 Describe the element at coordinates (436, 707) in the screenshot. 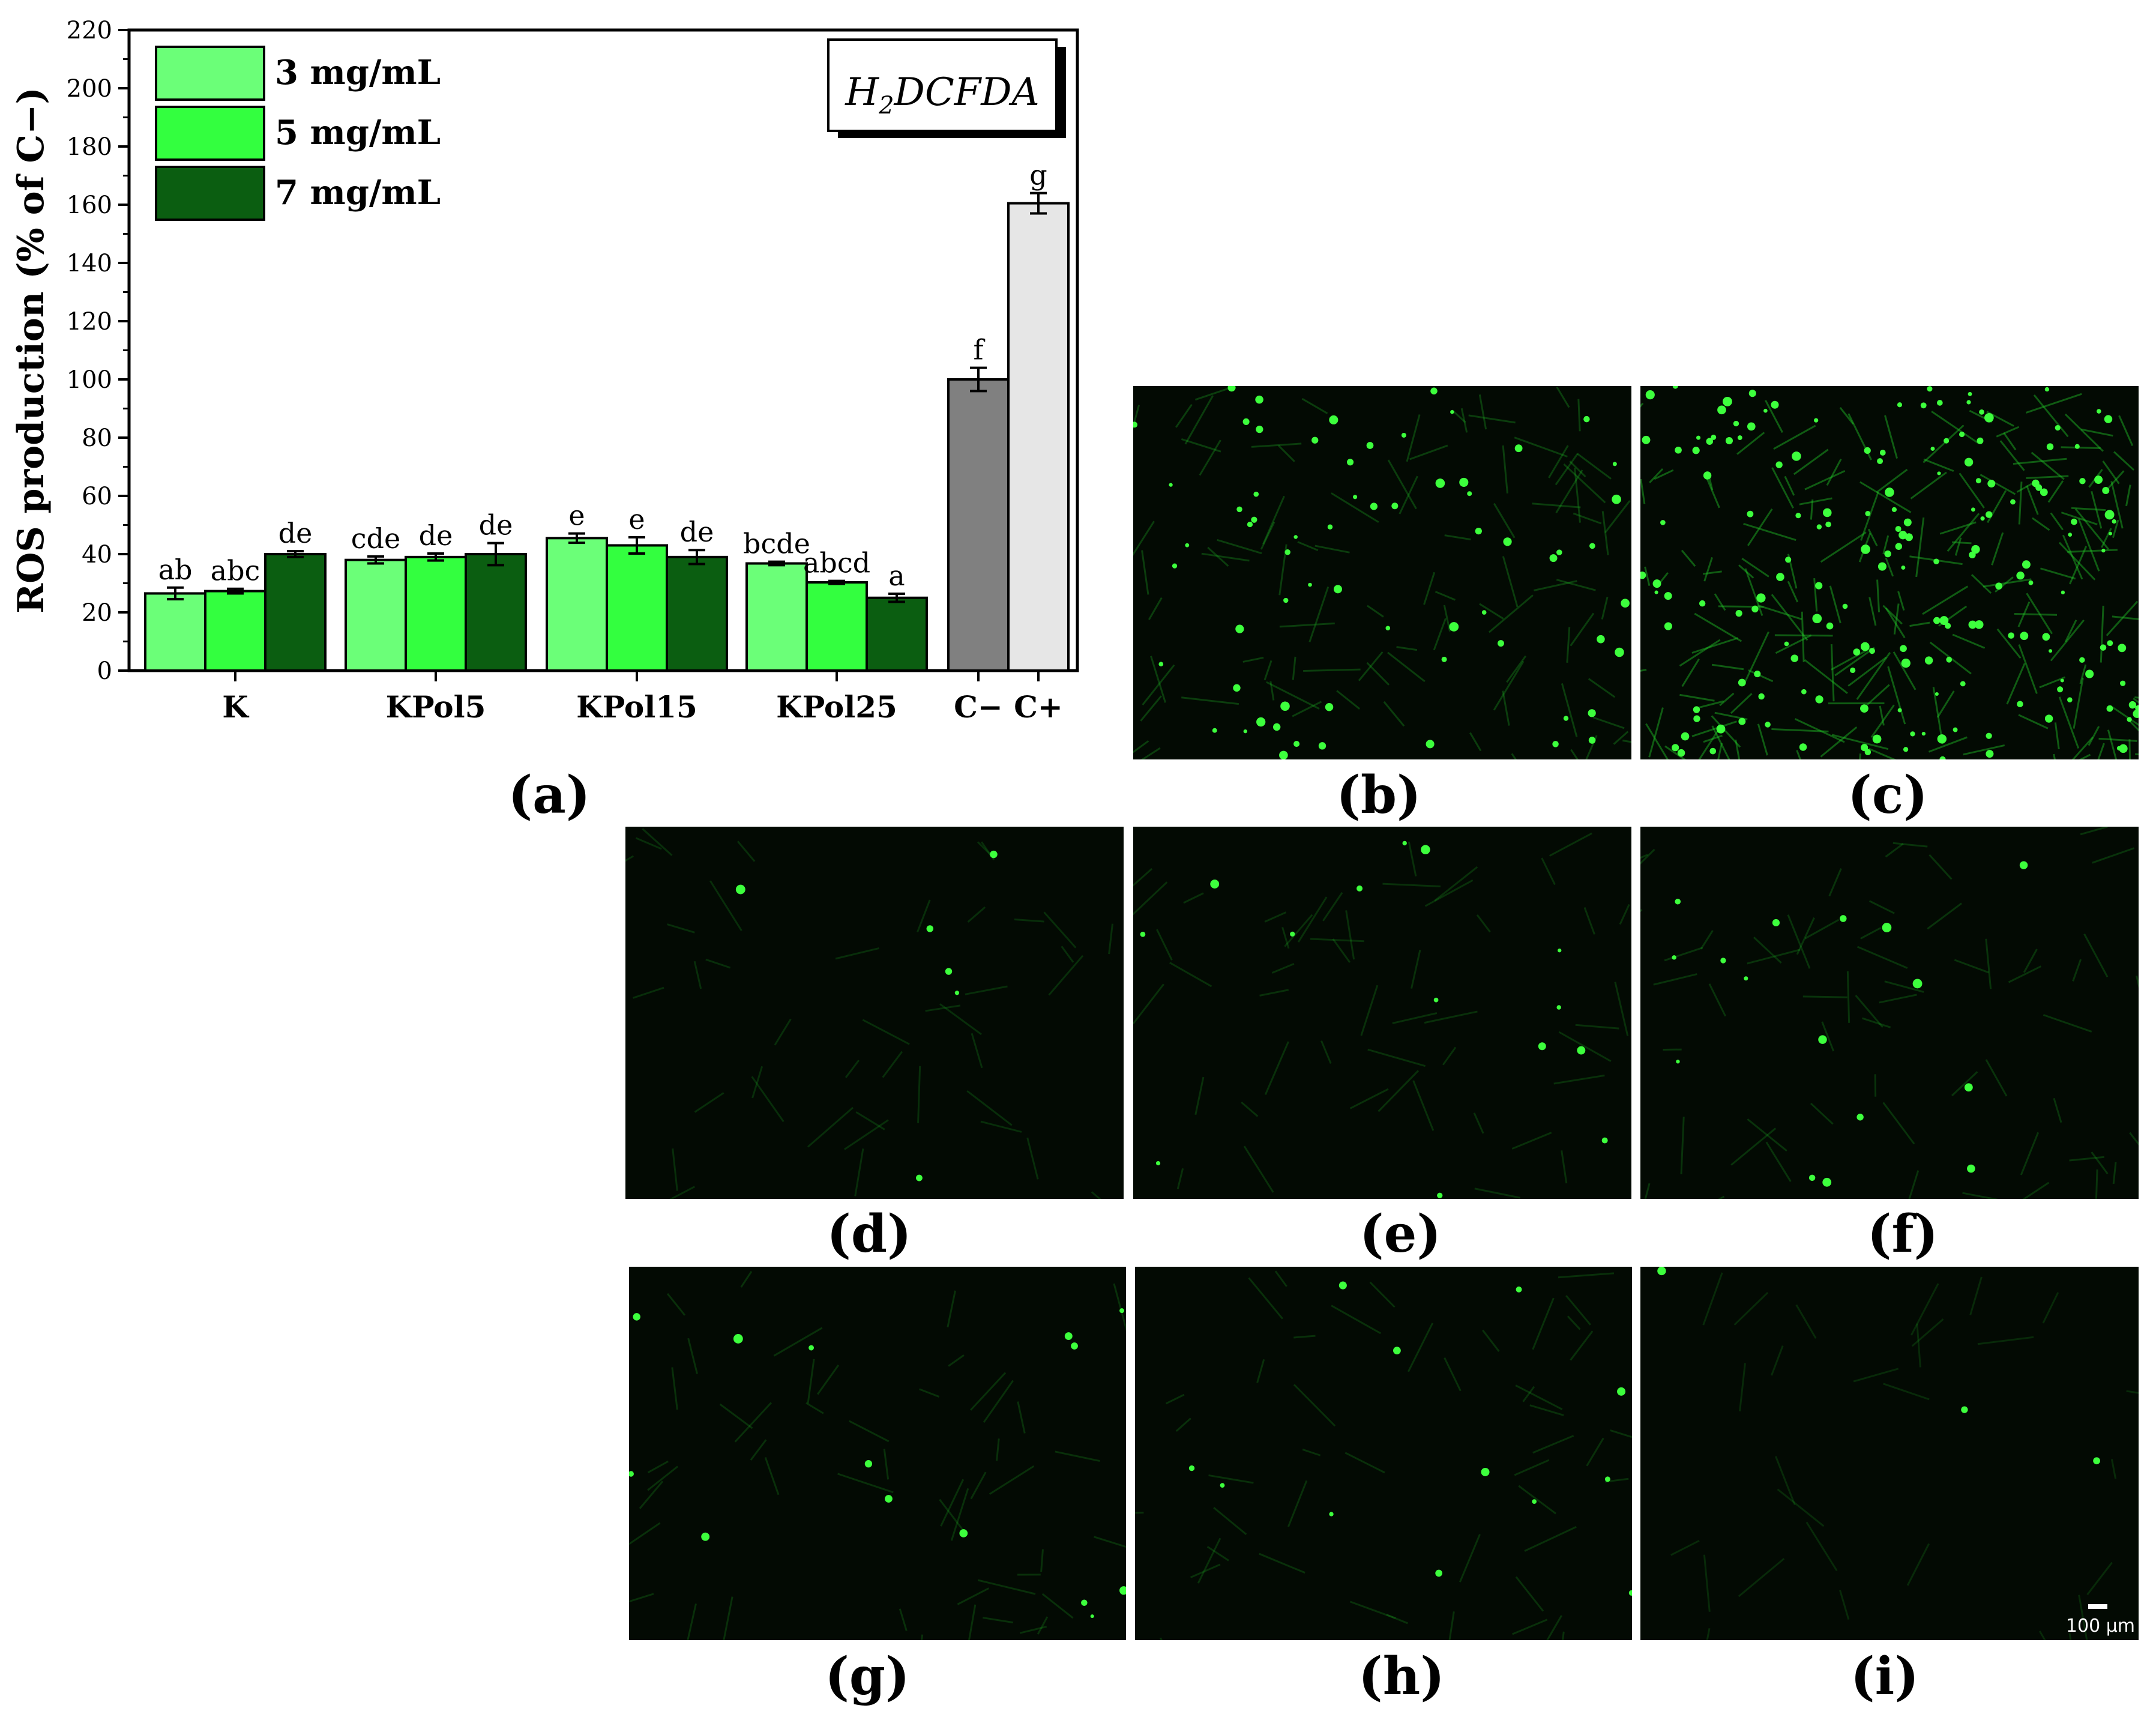

I see `x-tick-label: KPol5` at that location.